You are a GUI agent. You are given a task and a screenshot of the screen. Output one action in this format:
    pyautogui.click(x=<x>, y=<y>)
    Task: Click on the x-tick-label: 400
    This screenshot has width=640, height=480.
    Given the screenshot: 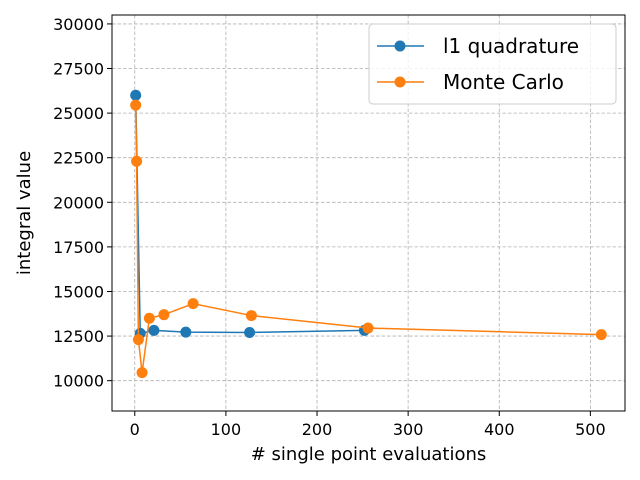 What is the action you would take?
    pyautogui.click(x=499, y=429)
    